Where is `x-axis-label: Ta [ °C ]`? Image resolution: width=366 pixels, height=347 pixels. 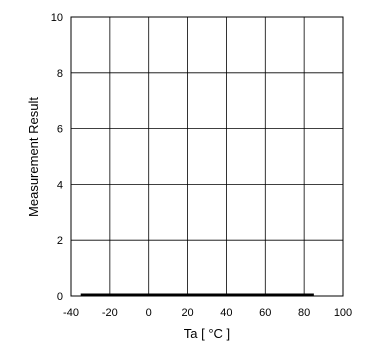 x-axis-label: Ta [ °C ] is located at coordinates (207, 333).